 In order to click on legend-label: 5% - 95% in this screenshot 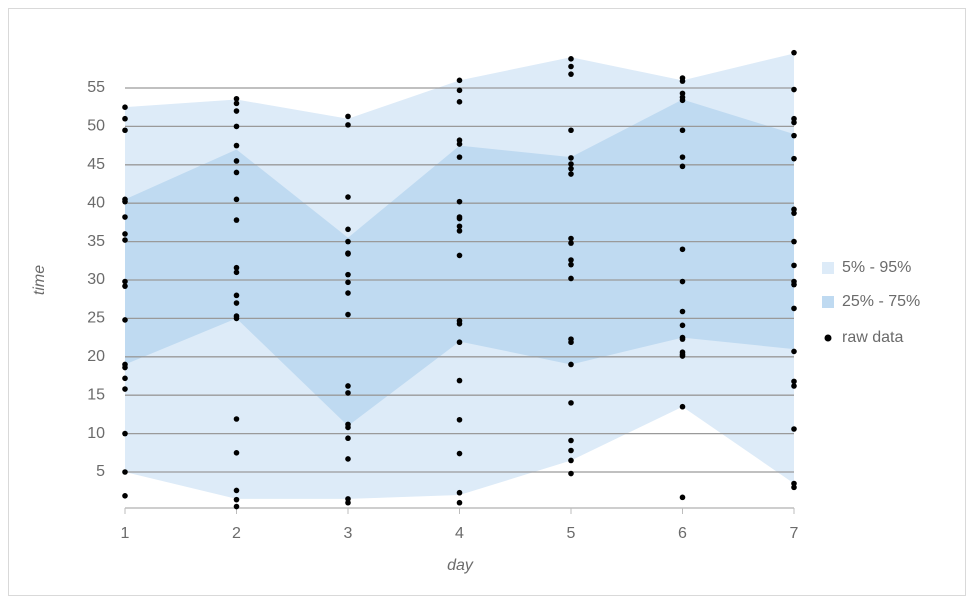, I will do `click(876, 267)`.